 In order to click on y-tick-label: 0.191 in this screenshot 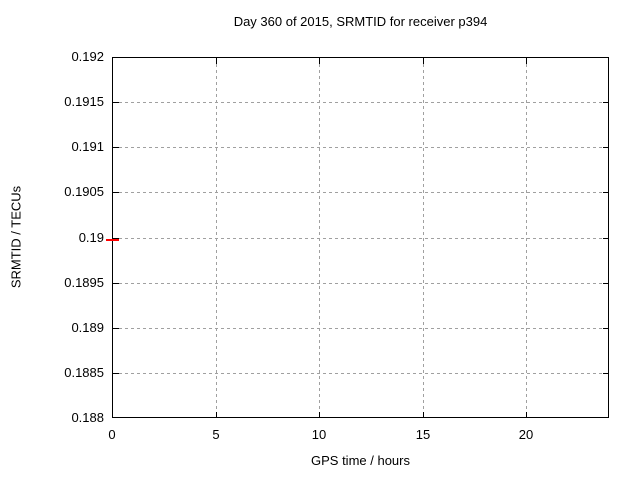, I will do `click(87, 146)`.